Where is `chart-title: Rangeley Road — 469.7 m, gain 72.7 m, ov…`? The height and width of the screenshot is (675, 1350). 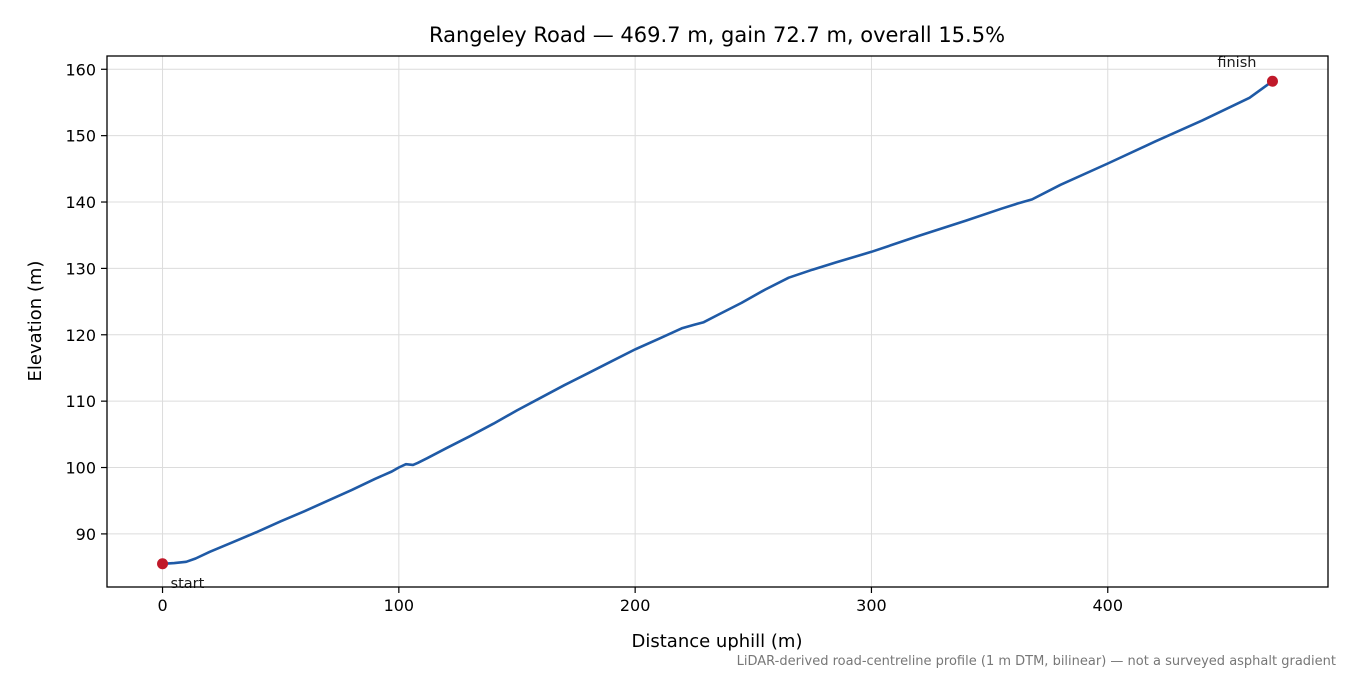
chart-title: Rangeley Road — 469.7 m, gain 72.7 m, ov… is located at coordinates (717, 35).